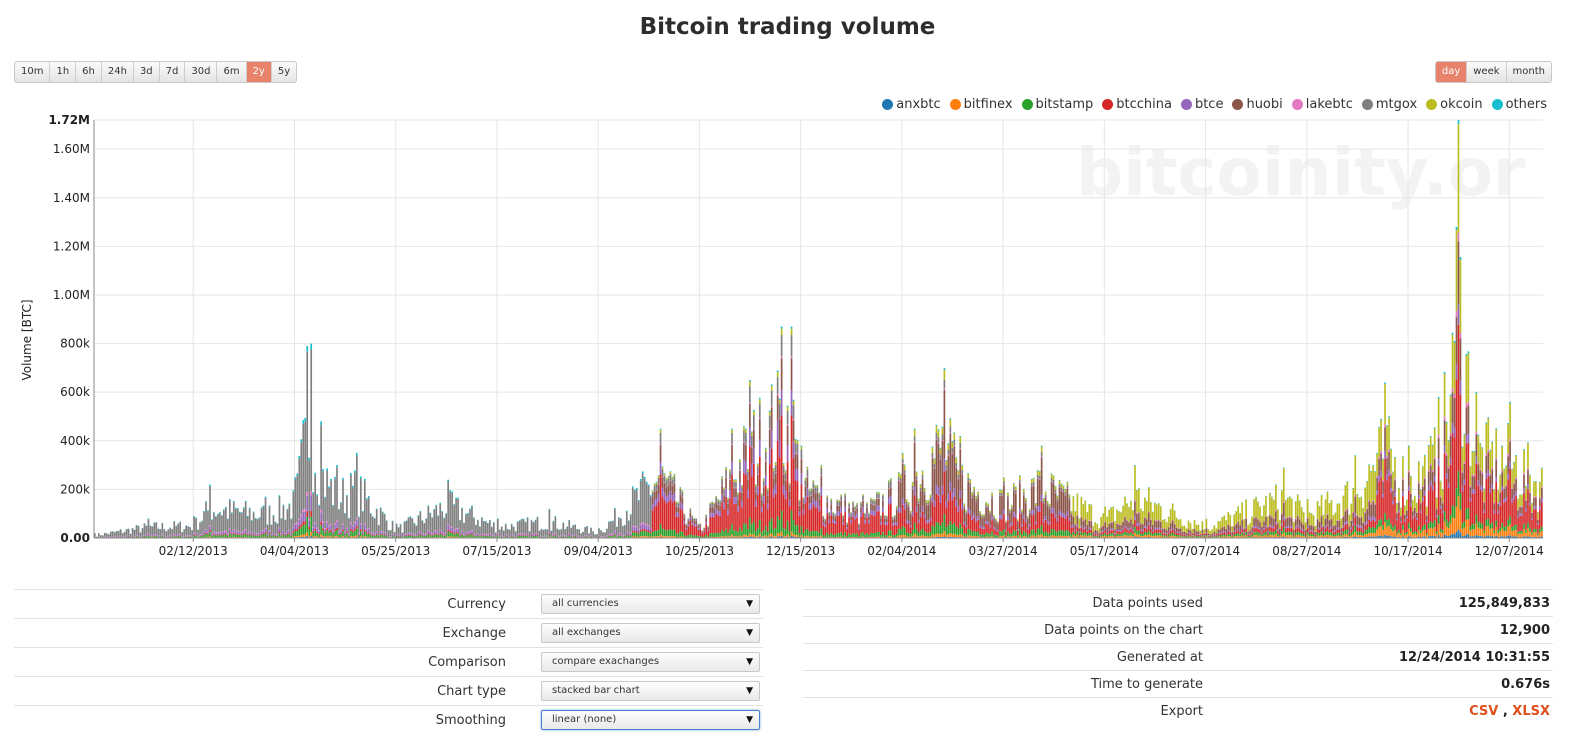 The height and width of the screenshot is (745, 1575). Describe the element at coordinates (1389, 104) in the screenshot. I see `legend-item-mtgox: mtgox` at that location.